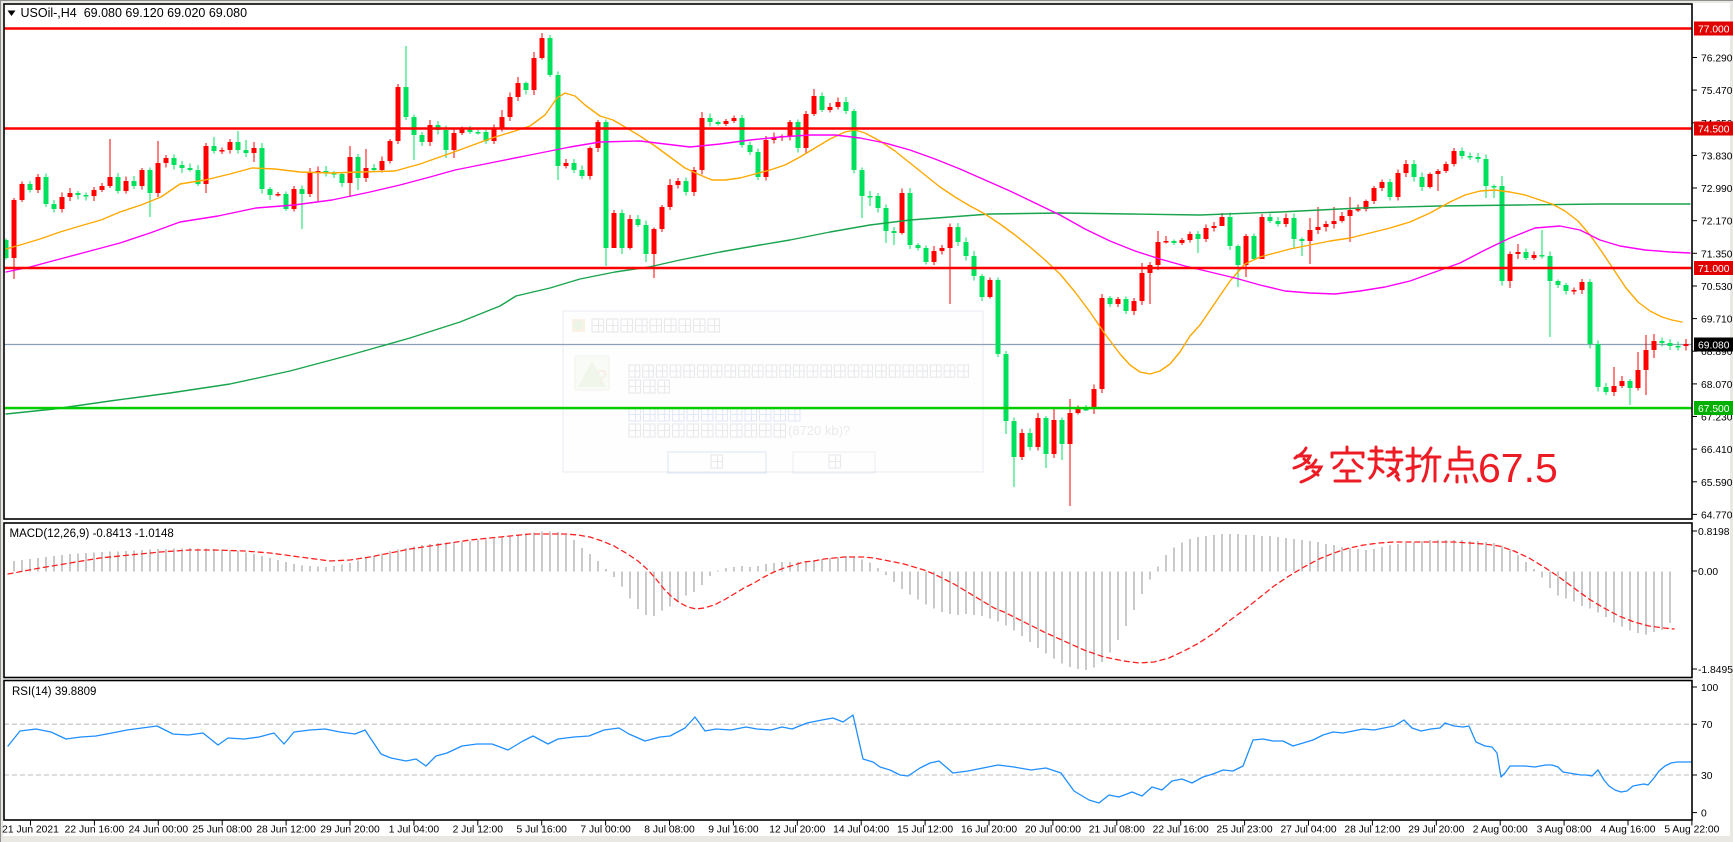  I want to click on svg-text: RSI(14) 39.8809, so click(54, 692).